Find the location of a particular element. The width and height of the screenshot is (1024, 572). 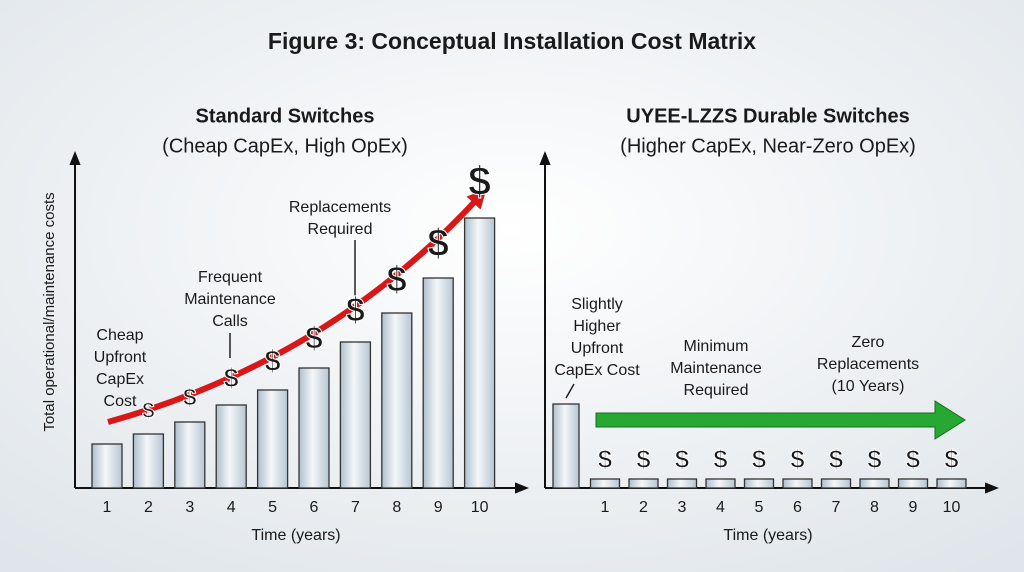

annotation: Cost is located at coordinates (120, 401).